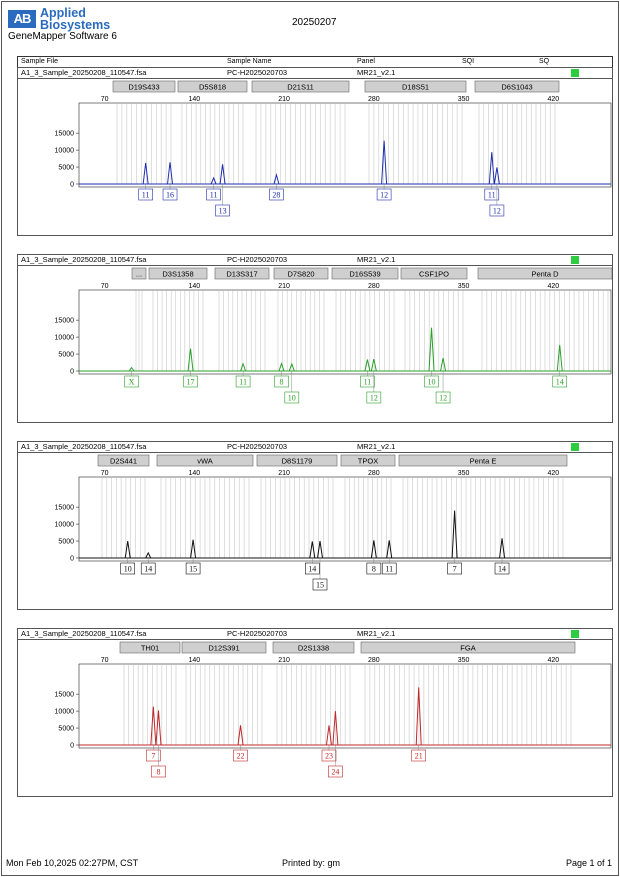  I want to click on marker-label: D13S317, so click(241, 274).